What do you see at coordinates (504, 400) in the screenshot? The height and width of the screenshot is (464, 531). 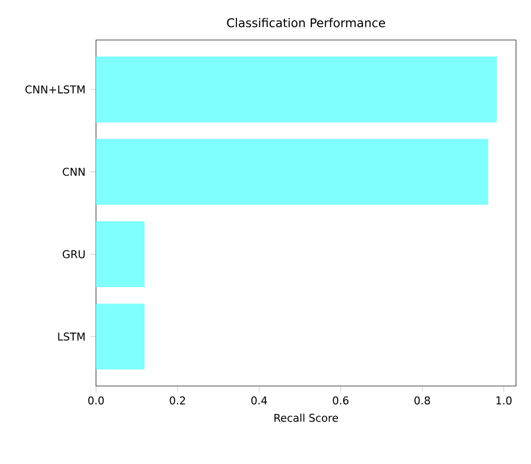 I see `x-tick-label: 1.0` at bounding box center [504, 400].